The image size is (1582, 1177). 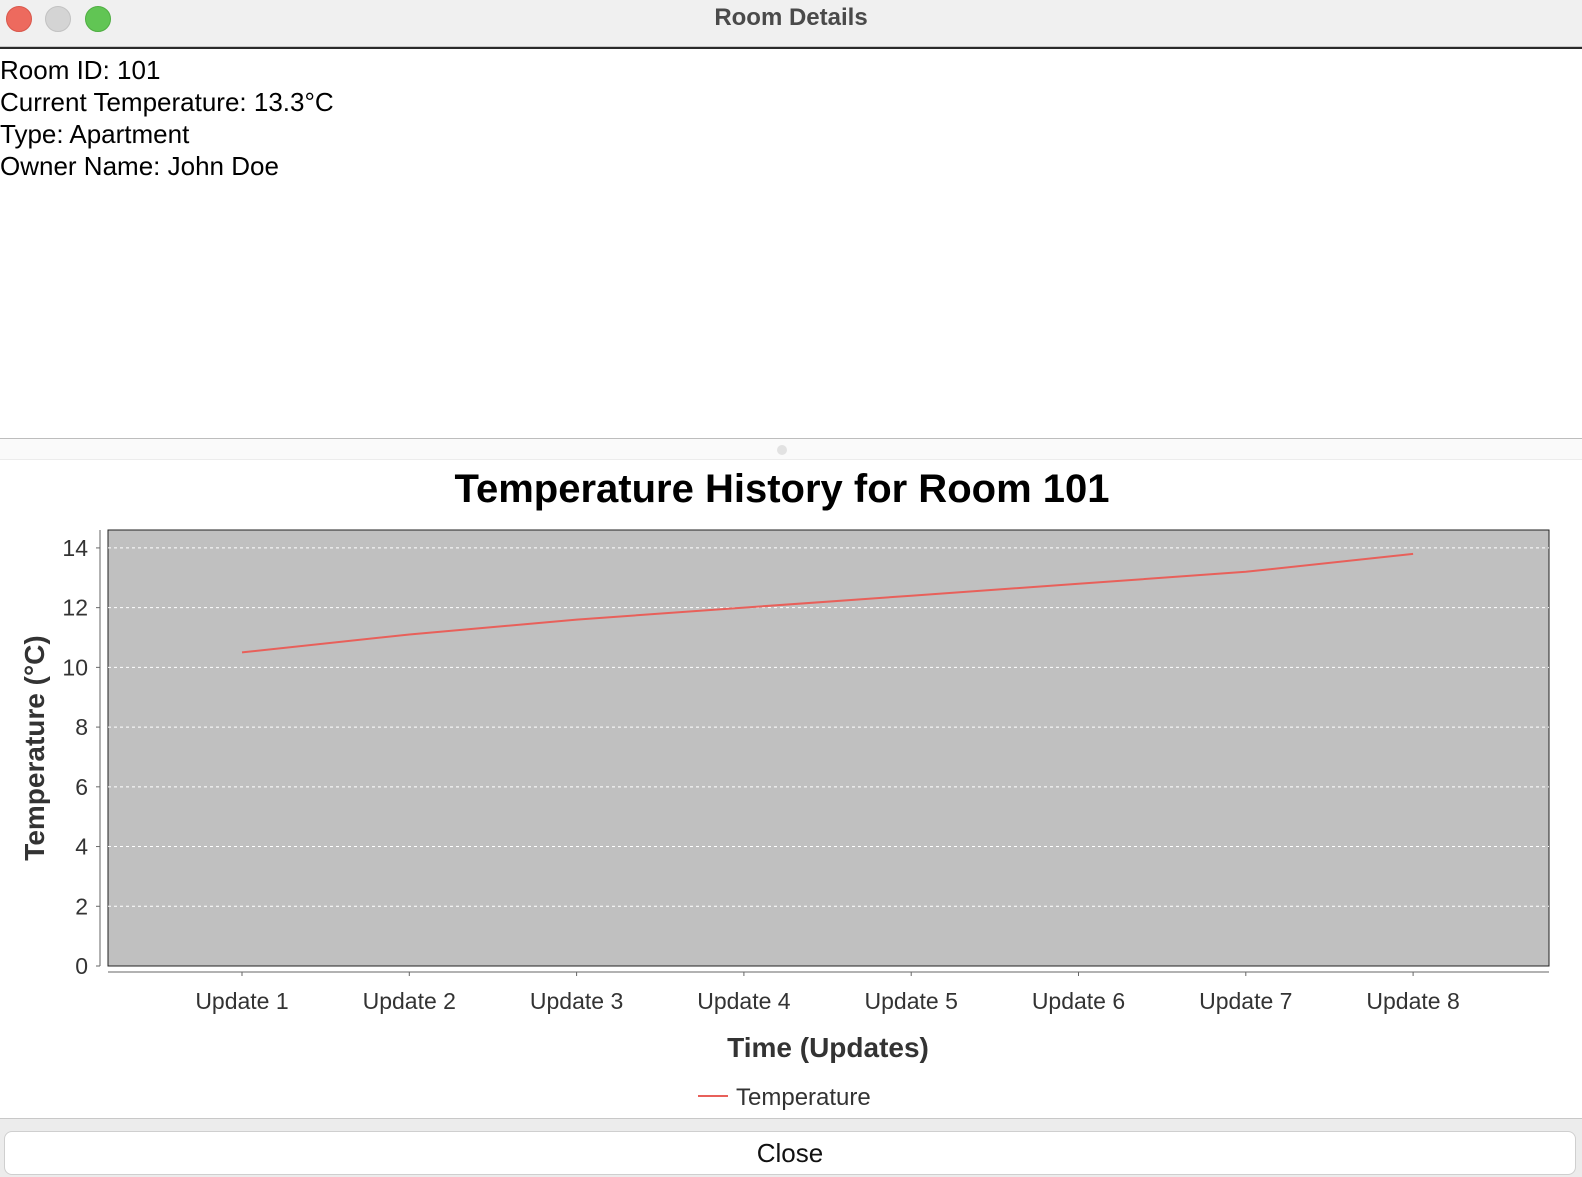 I want to click on x-axis-label: Time (Updates), so click(x=828, y=1047).